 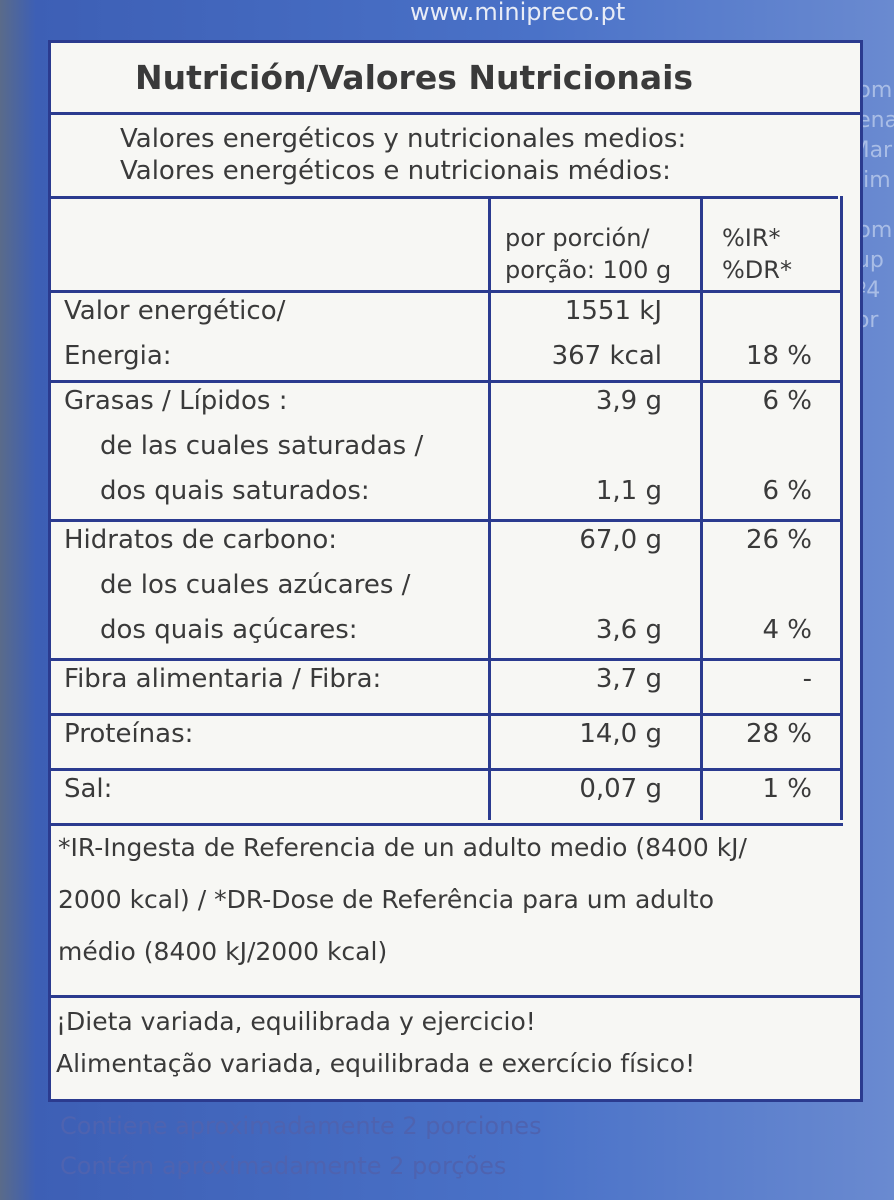 I want to click on row-ri: -, so click(x=807, y=679).